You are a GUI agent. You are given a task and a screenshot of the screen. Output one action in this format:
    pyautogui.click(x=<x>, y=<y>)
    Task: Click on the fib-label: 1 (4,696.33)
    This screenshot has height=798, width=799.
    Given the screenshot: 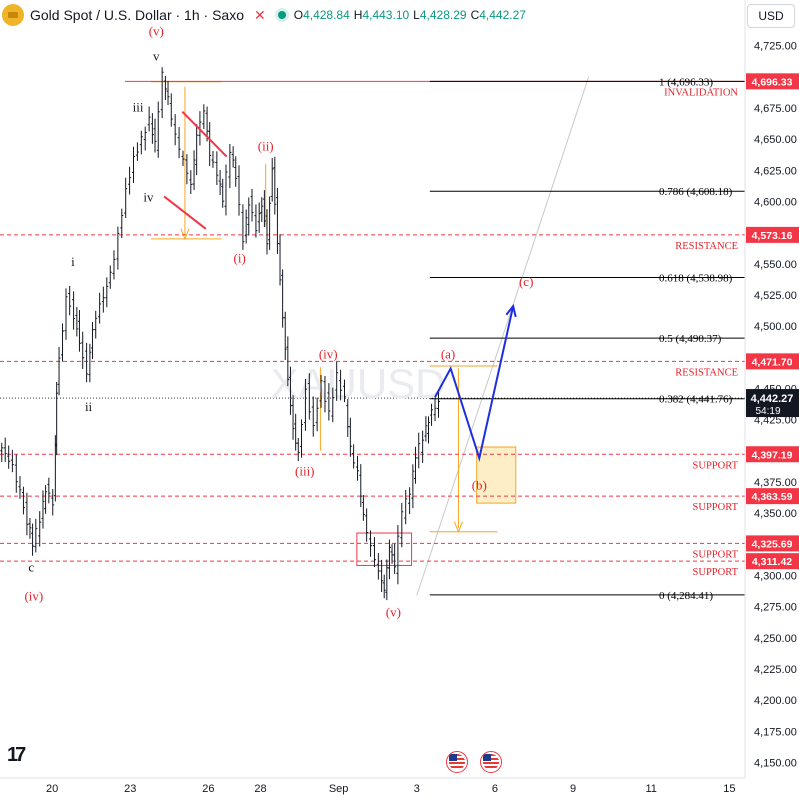 What is the action you would take?
    pyautogui.click(x=686, y=82)
    